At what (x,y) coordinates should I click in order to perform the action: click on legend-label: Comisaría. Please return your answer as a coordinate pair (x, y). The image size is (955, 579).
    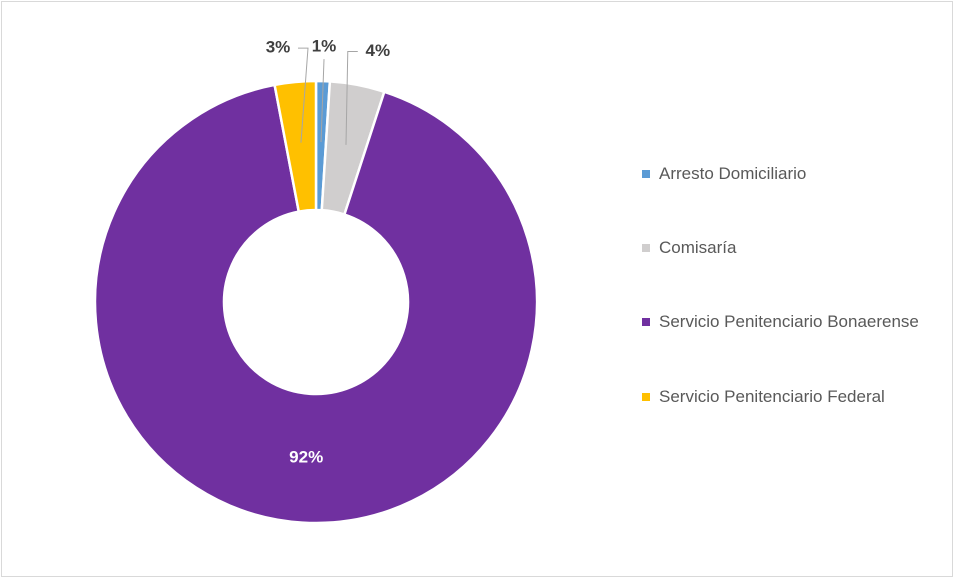
    Looking at the image, I should click on (698, 247).